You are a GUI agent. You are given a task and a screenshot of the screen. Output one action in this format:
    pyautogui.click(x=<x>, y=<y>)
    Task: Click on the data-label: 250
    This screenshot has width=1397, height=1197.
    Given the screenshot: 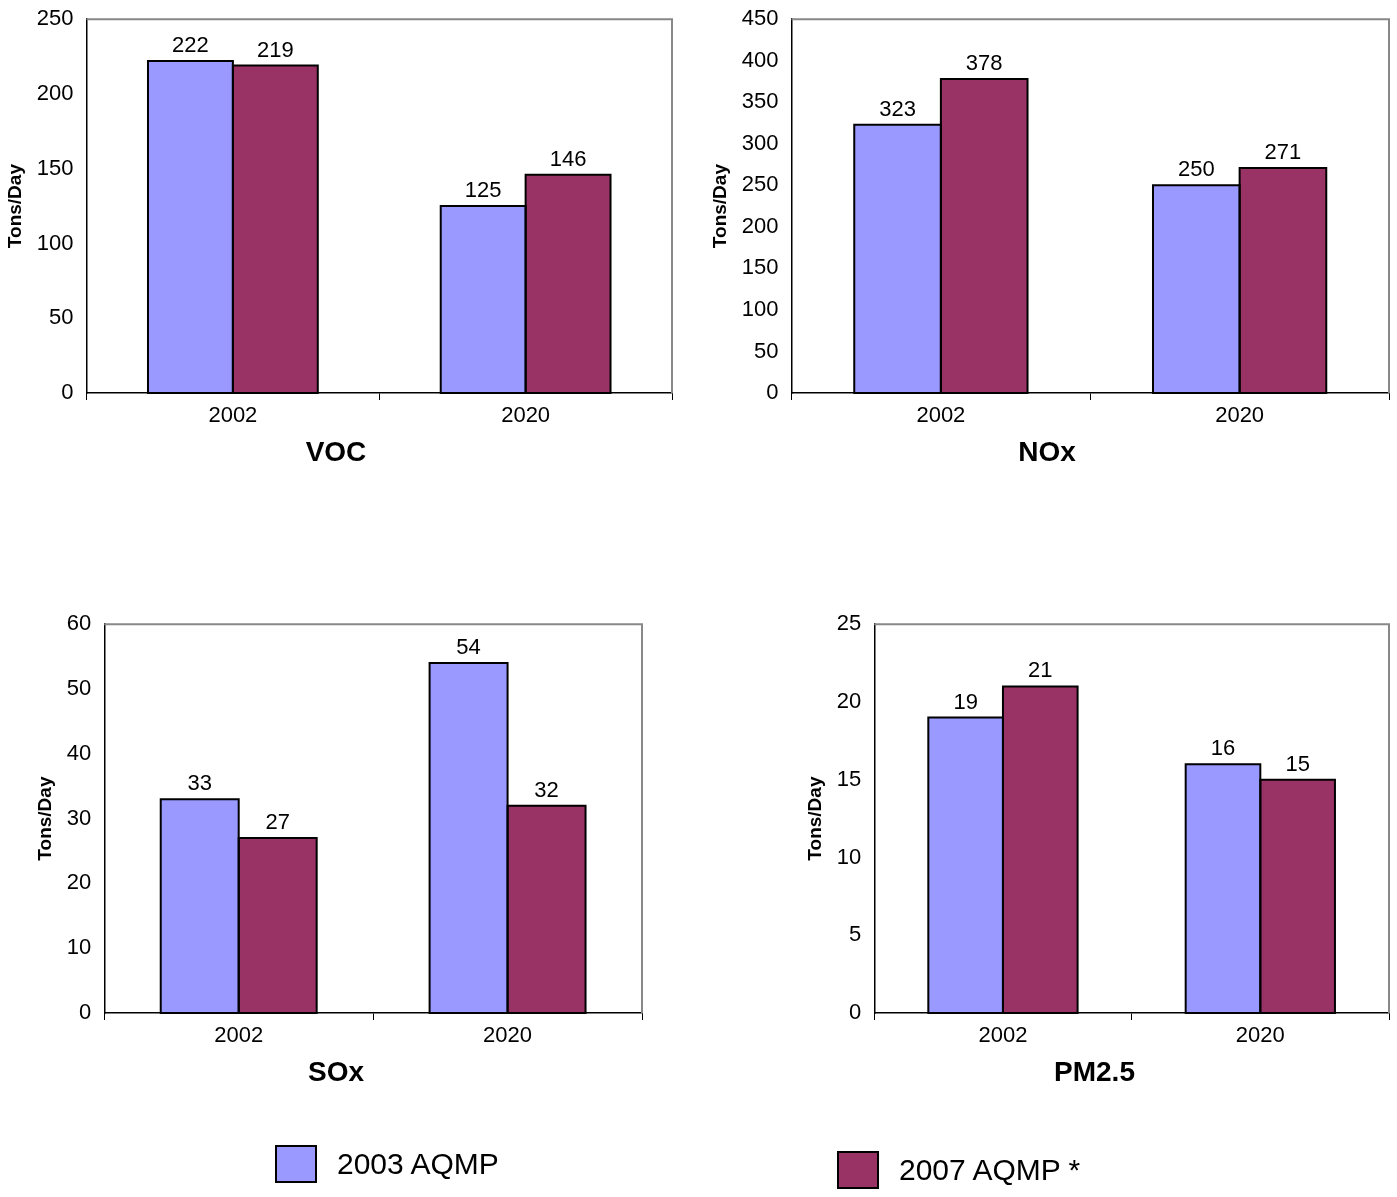 What is the action you would take?
    pyautogui.click(x=1196, y=169)
    